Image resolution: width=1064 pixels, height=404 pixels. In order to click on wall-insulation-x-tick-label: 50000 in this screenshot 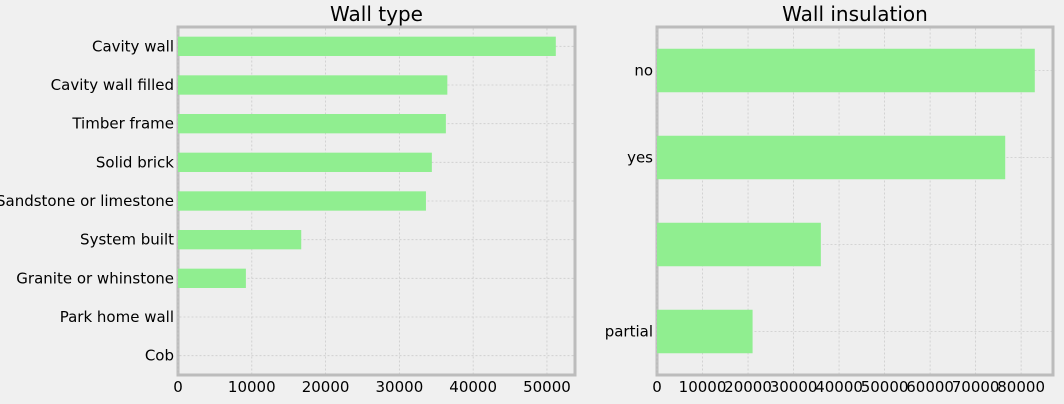, I will do `click(885, 387)`.